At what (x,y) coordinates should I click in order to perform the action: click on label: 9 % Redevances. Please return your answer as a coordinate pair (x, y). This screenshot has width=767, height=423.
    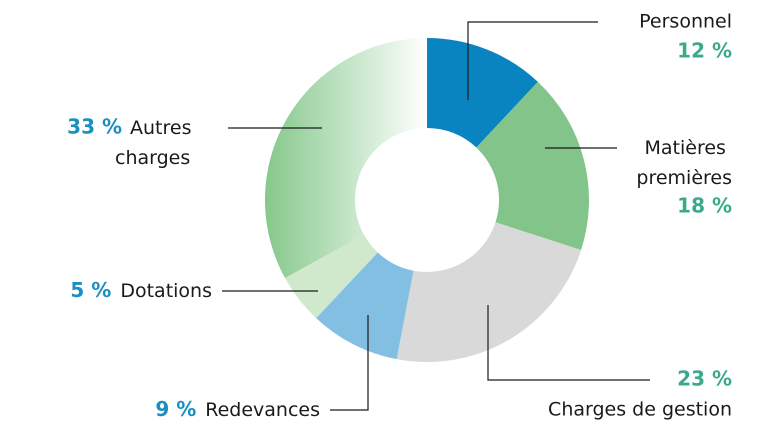
    Looking at the image, I should click on (237, 409).